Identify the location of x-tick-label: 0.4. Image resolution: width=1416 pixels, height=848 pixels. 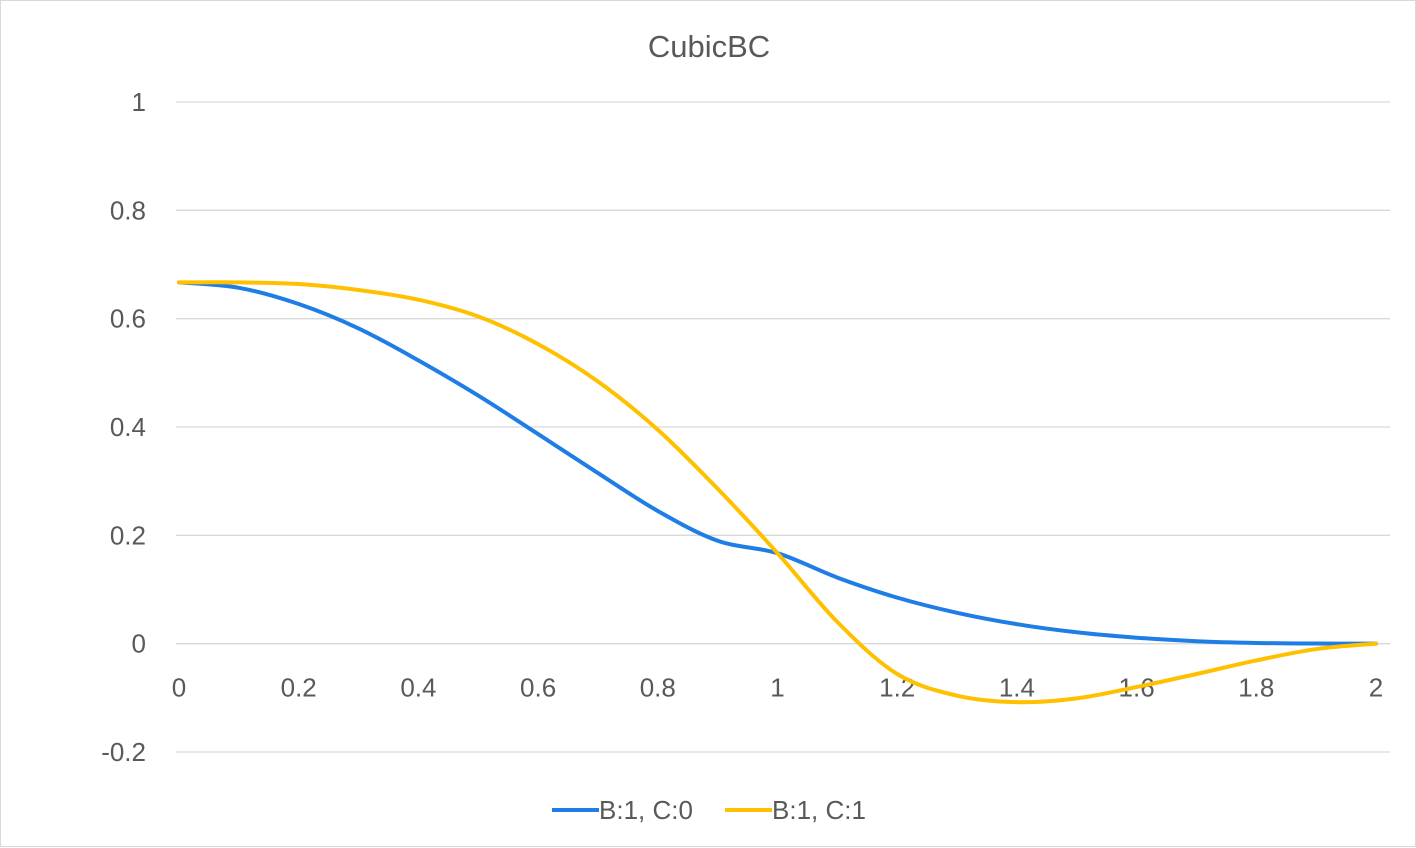
(418, 688).